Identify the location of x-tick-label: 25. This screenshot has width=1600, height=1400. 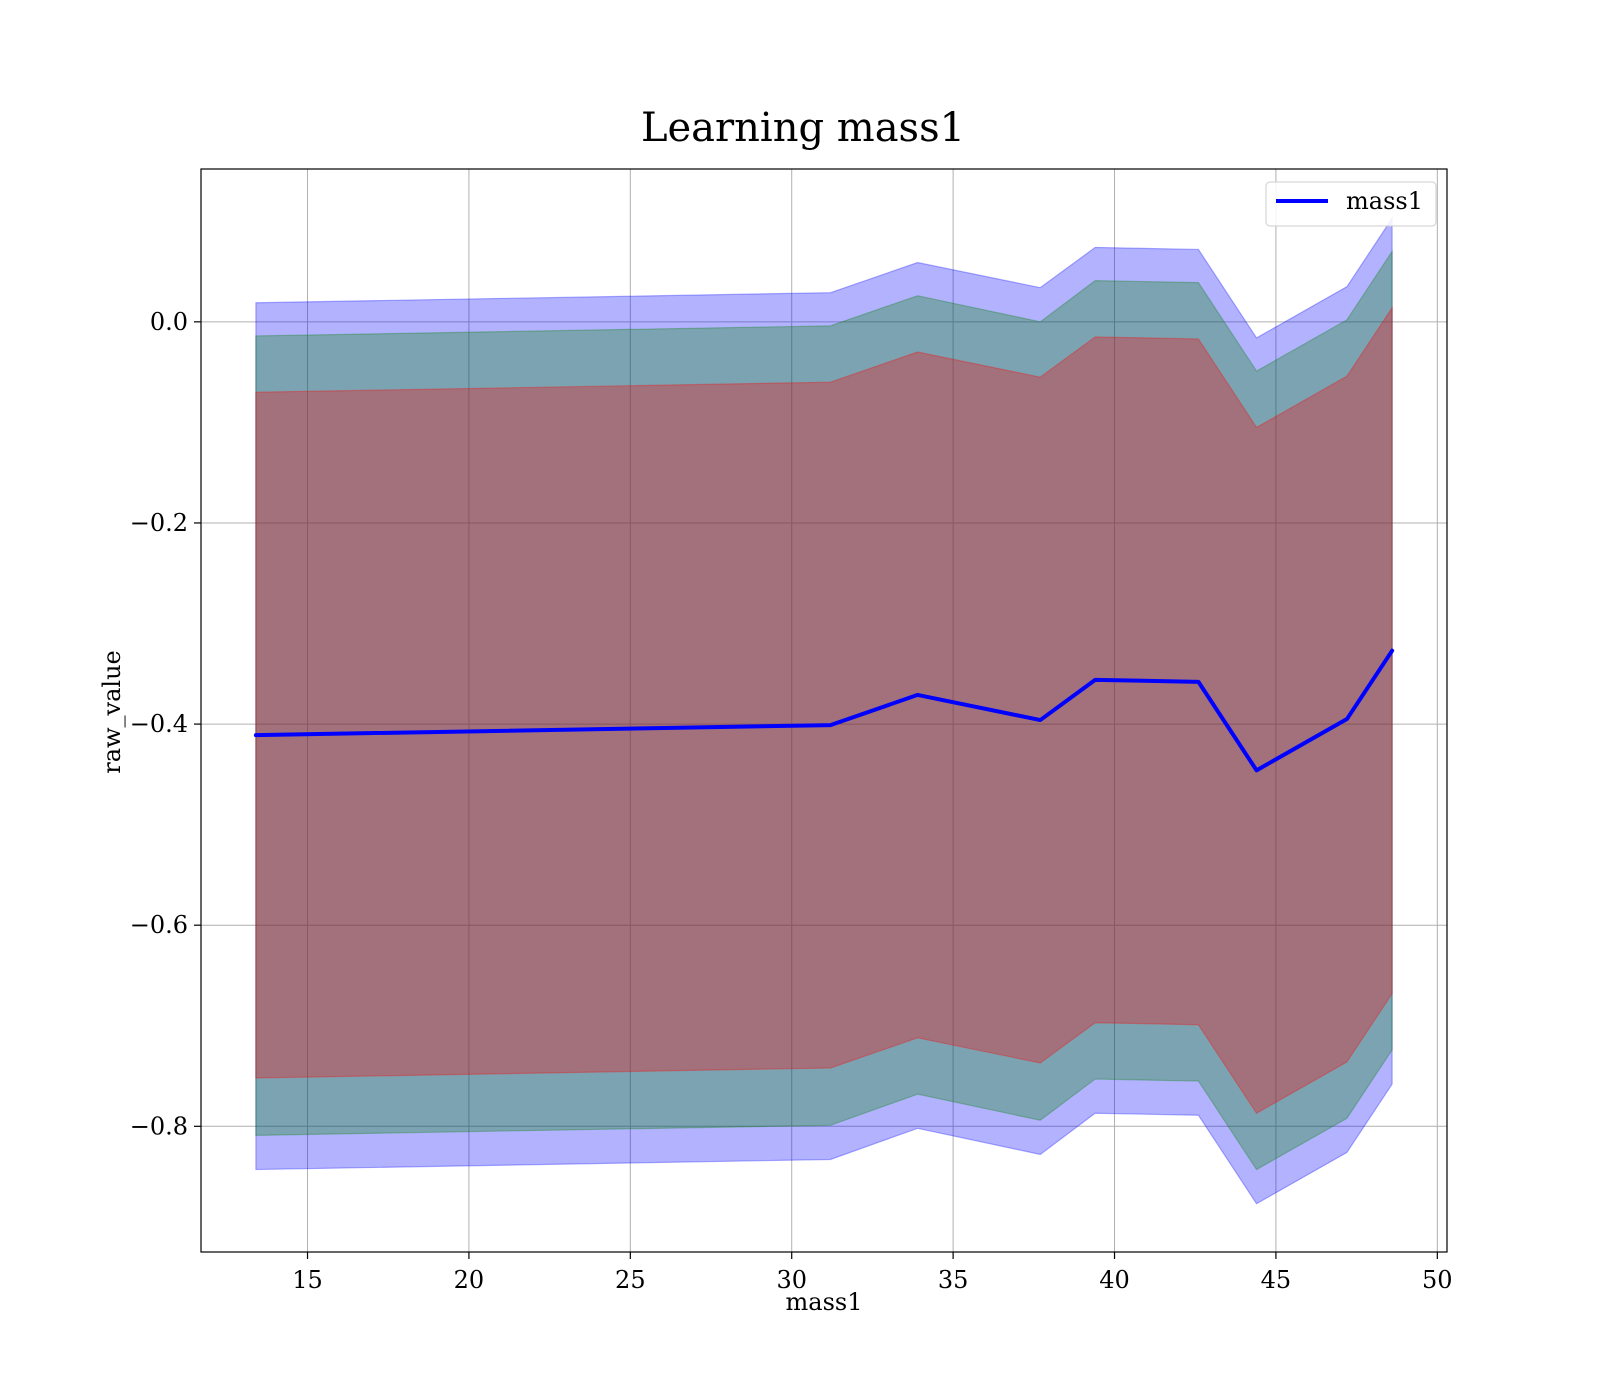
(630, 1280).